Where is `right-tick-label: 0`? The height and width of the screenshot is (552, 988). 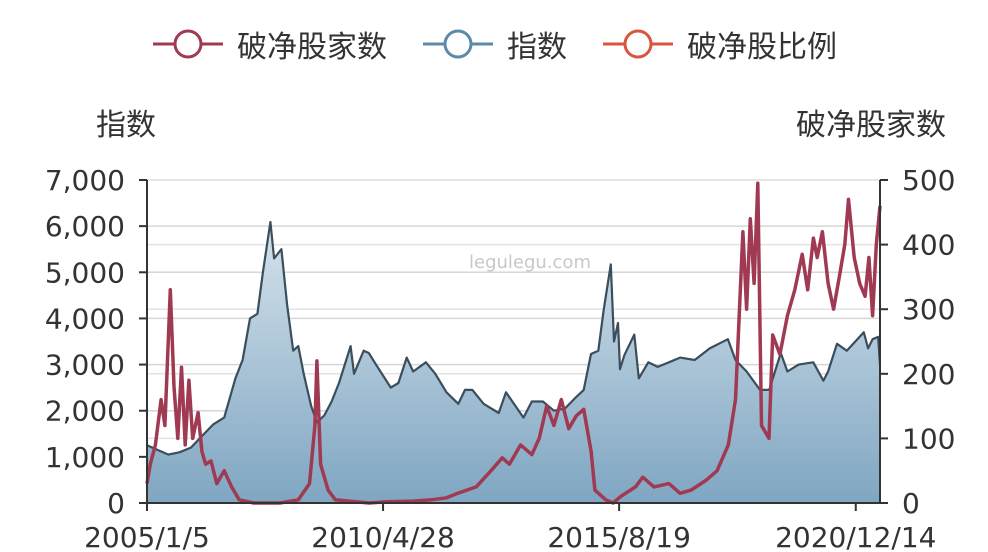
right-tick-label: 0 is located at coordinates (911, 503).